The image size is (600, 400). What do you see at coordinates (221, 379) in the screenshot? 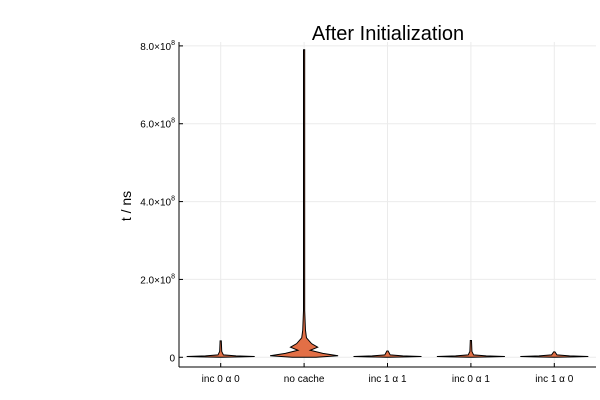
I see `x-tick-label-0: inc 0 α 0` at bounding box center [221, 379].